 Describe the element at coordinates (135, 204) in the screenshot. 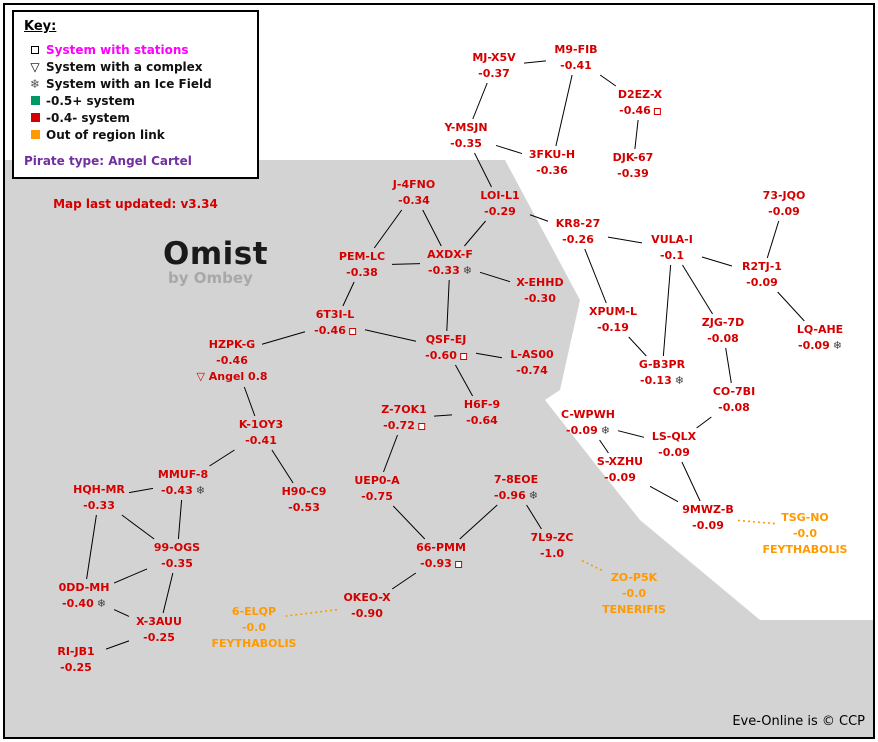

I see `map-updated-label: Map last updated: v3.34` at that location.